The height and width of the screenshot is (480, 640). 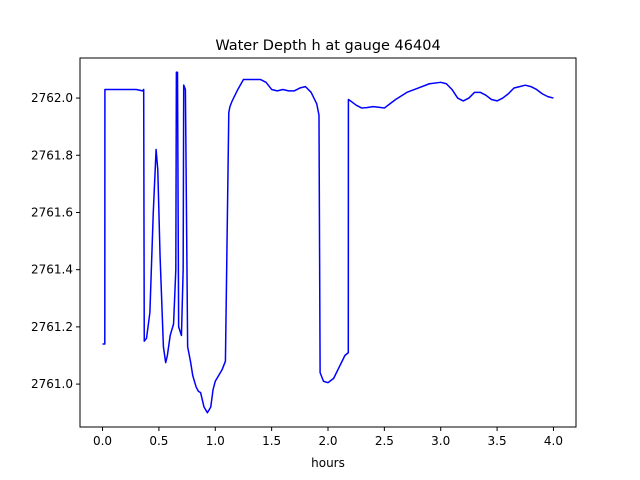 I want to click on y-tick-label: 2761.8, so click(x=52, y=155).